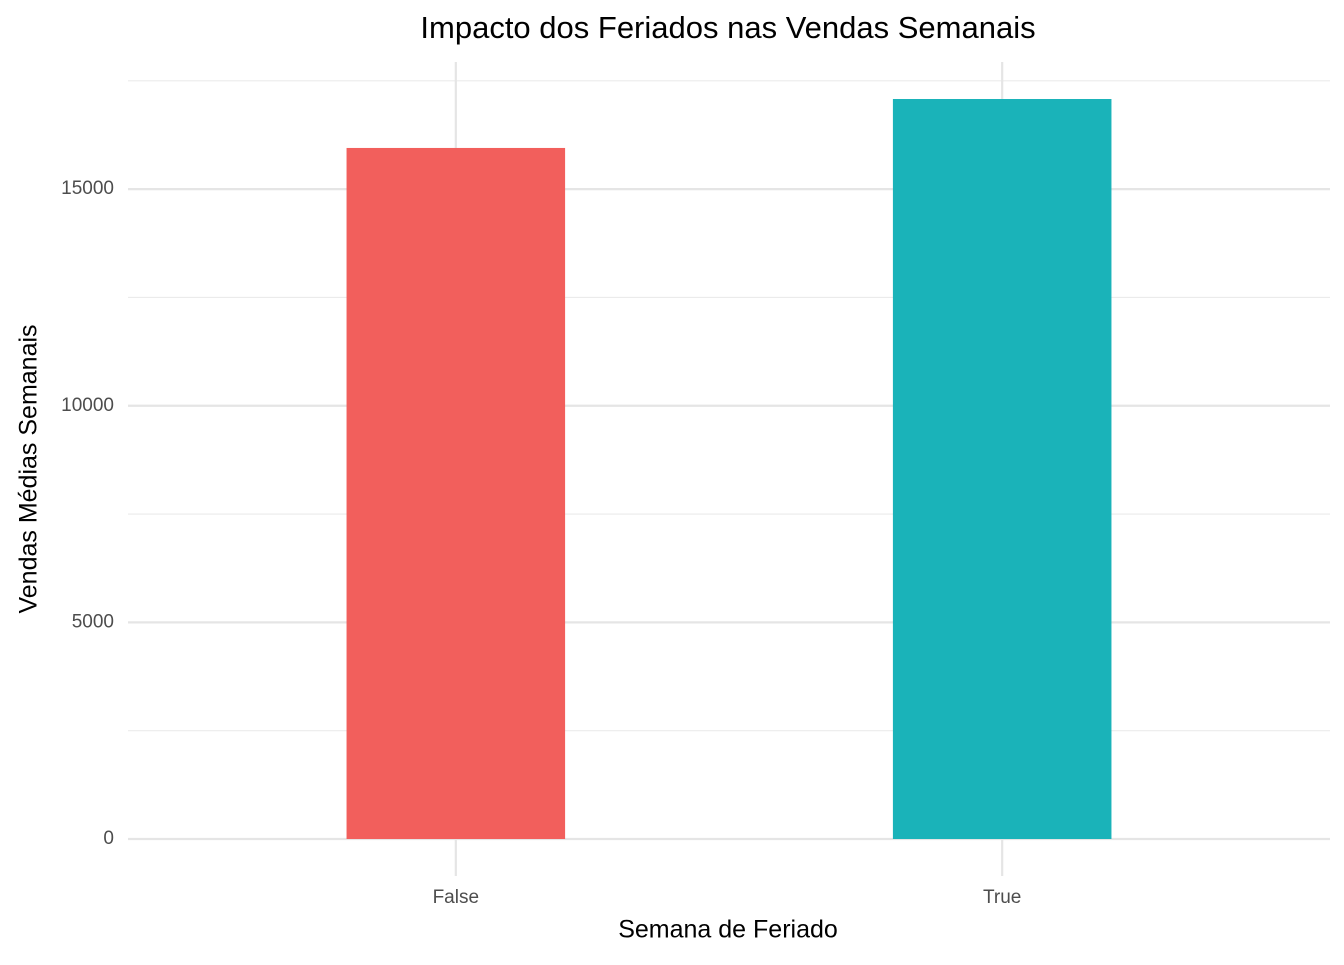 The image size is (1344, 965). Describe the element at coordinates (93, 621) in the screenshot. I see `y-tick-label: 5000` at that location.